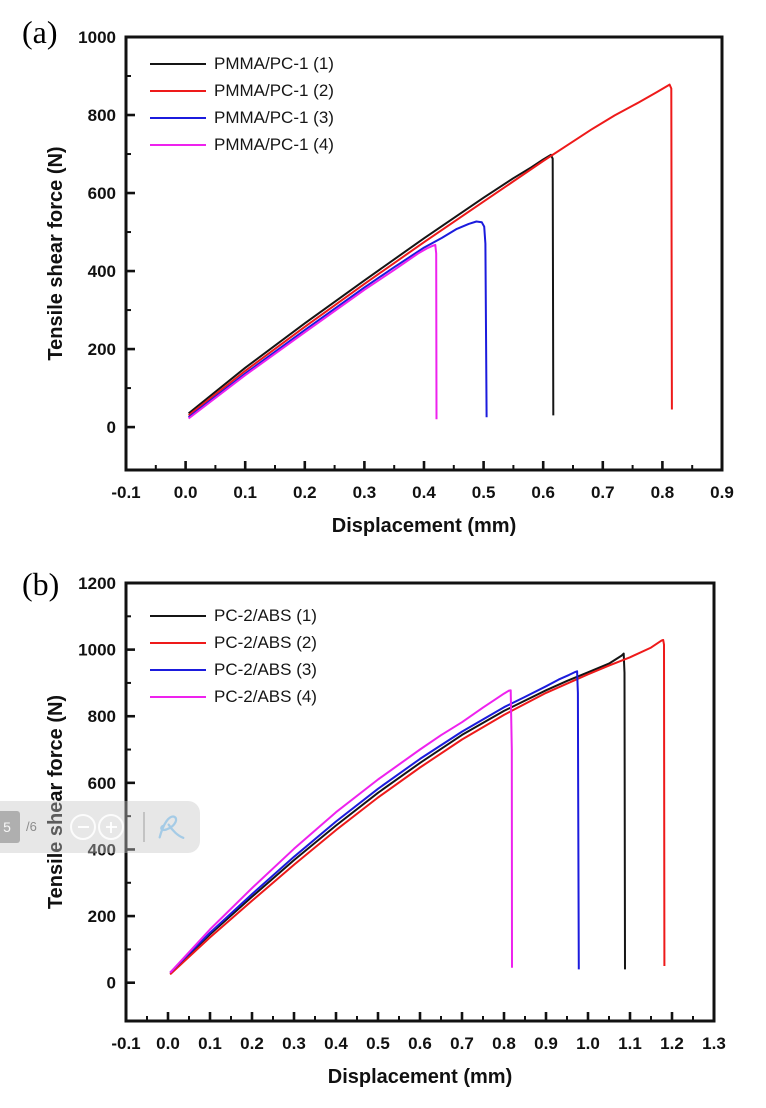 This screenshot has width=766, height=1108. What do you see at coordinates (265, 642) in the screenshot?
I see `legend-label: PC-2/ABS (2)` at bounding box center [265, 642].